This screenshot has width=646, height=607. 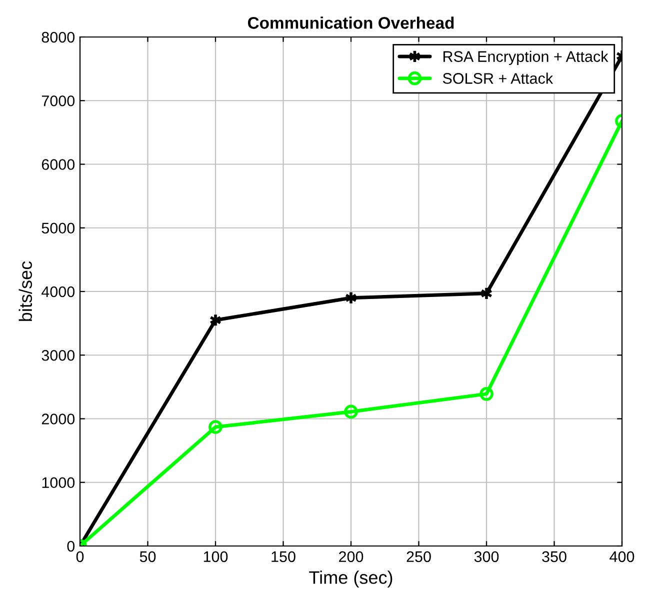 I want to click on y-tick-label: 2000, so click(x=58, y=419).